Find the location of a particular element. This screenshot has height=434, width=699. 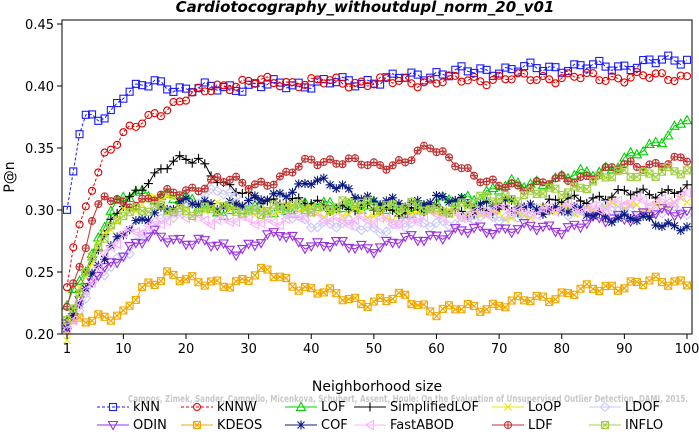

y-tick-label: 0.25 is located at coordinates (39, 273).